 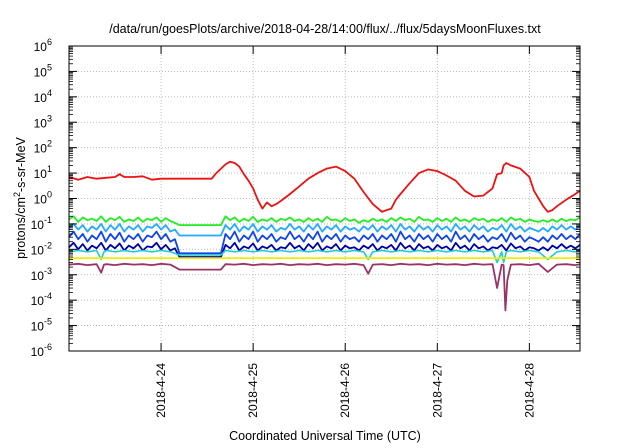 I want to click on y-tick-label: 10⁶, so click(x=43, y=45).